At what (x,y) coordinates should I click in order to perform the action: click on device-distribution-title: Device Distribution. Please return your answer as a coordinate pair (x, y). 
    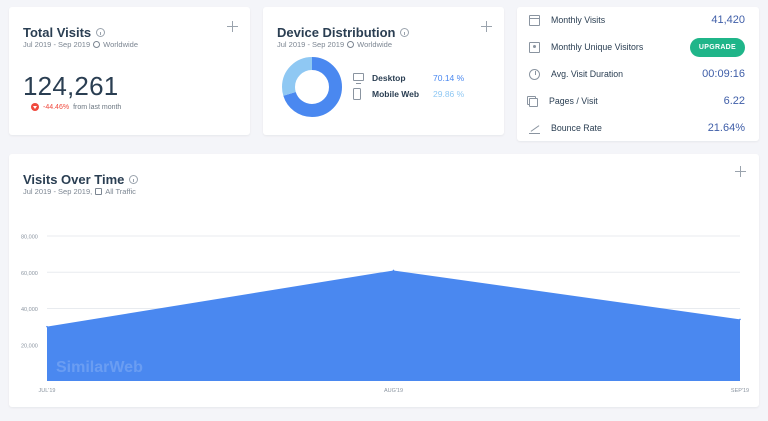
    Looking at the image, I should click on (343, 32).